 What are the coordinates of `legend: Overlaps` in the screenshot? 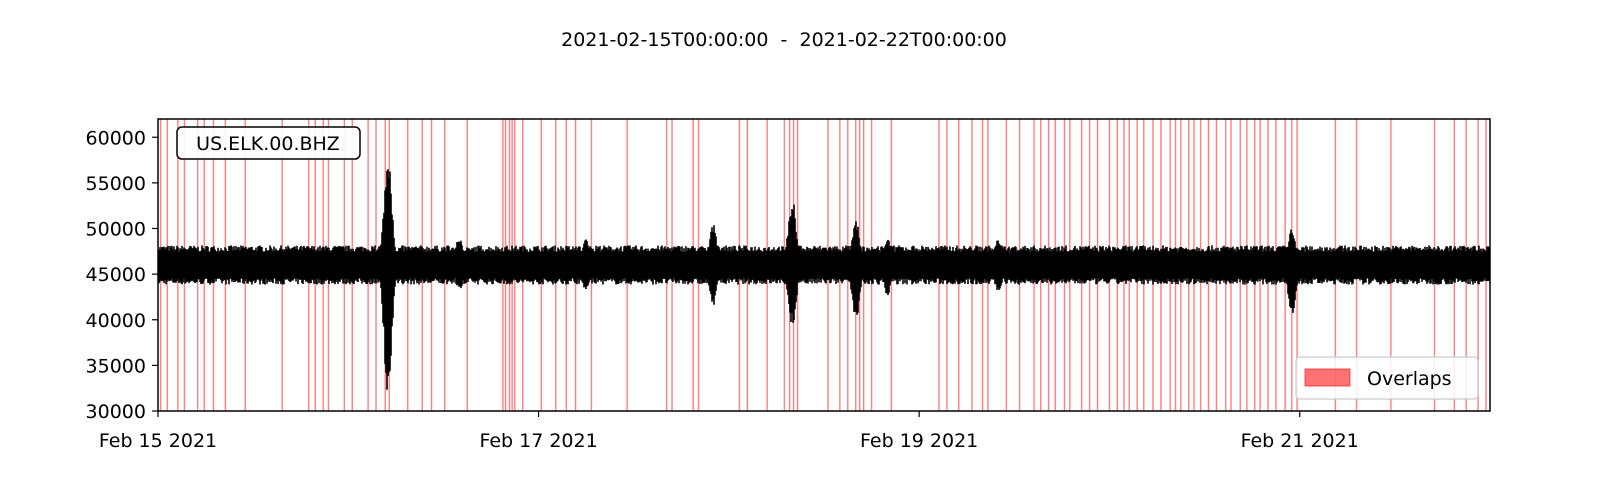 It's located at (1387, 378).